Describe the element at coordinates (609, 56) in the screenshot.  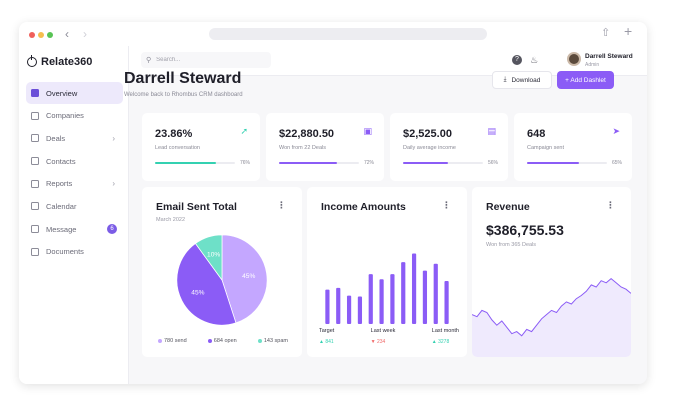
I see `user-name: Darrell Steward` at that location.